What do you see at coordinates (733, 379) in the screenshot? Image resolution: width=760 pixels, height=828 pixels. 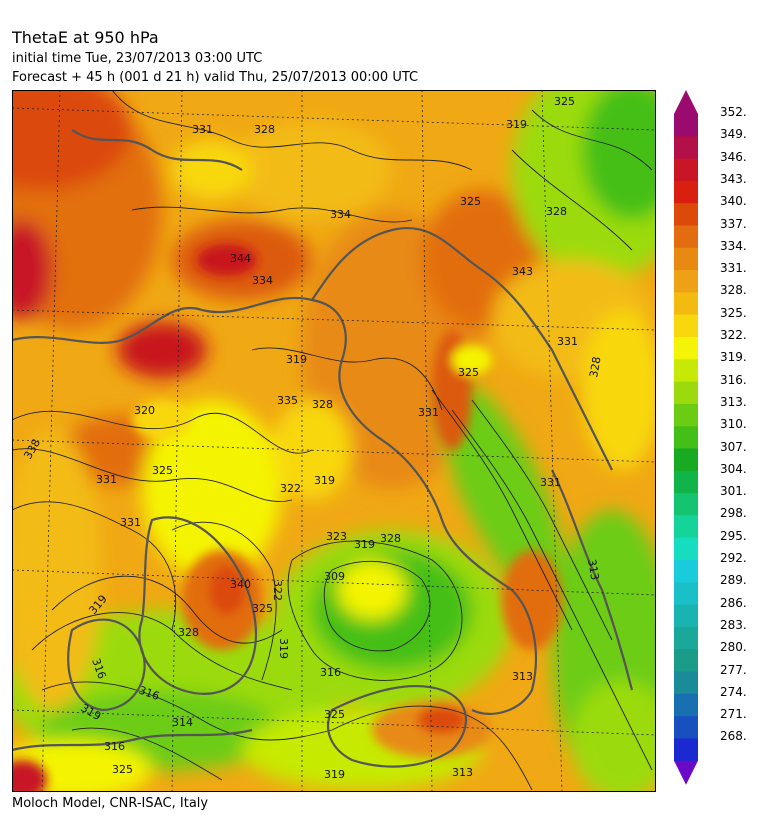 I see `colorbar-label: 316.` at bounding box center [733, 379].